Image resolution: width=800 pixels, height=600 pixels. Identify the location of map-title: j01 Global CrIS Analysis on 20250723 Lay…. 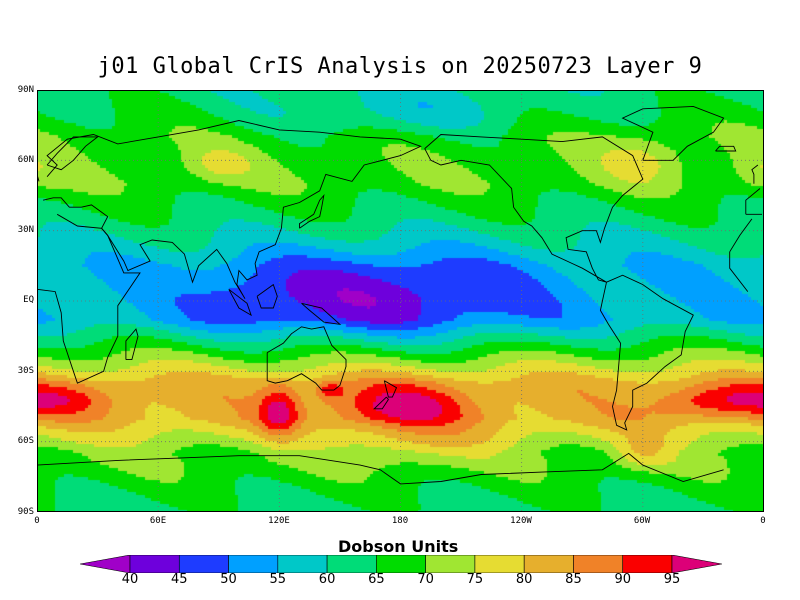
(400, 66).